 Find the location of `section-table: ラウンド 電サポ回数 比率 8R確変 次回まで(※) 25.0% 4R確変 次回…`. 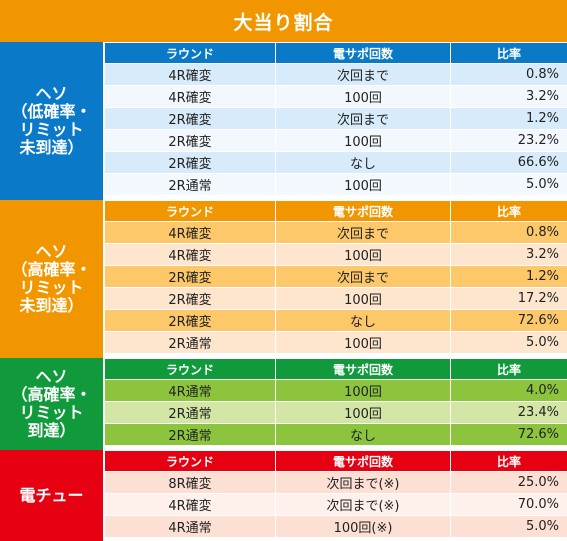

section-table: ラウンド 電サポ回数 比率 8R確変 次回まで(※) 25.0% 4R確変 次回… is located at coordinates (335, 494).